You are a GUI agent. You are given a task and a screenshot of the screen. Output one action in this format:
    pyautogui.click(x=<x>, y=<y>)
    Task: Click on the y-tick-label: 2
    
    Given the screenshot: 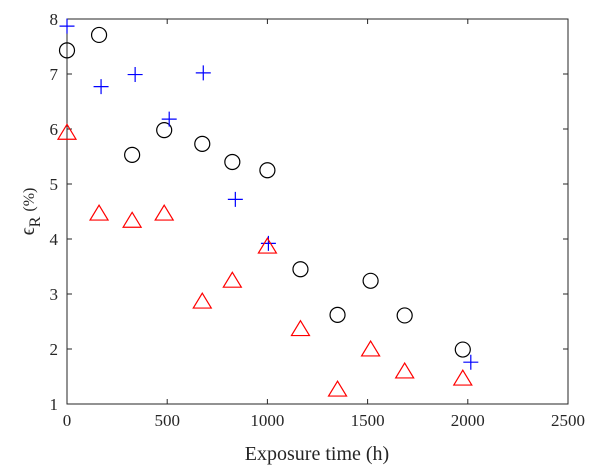 What is the action you would take?
    pyautogui.click(x=54, y=349)
    